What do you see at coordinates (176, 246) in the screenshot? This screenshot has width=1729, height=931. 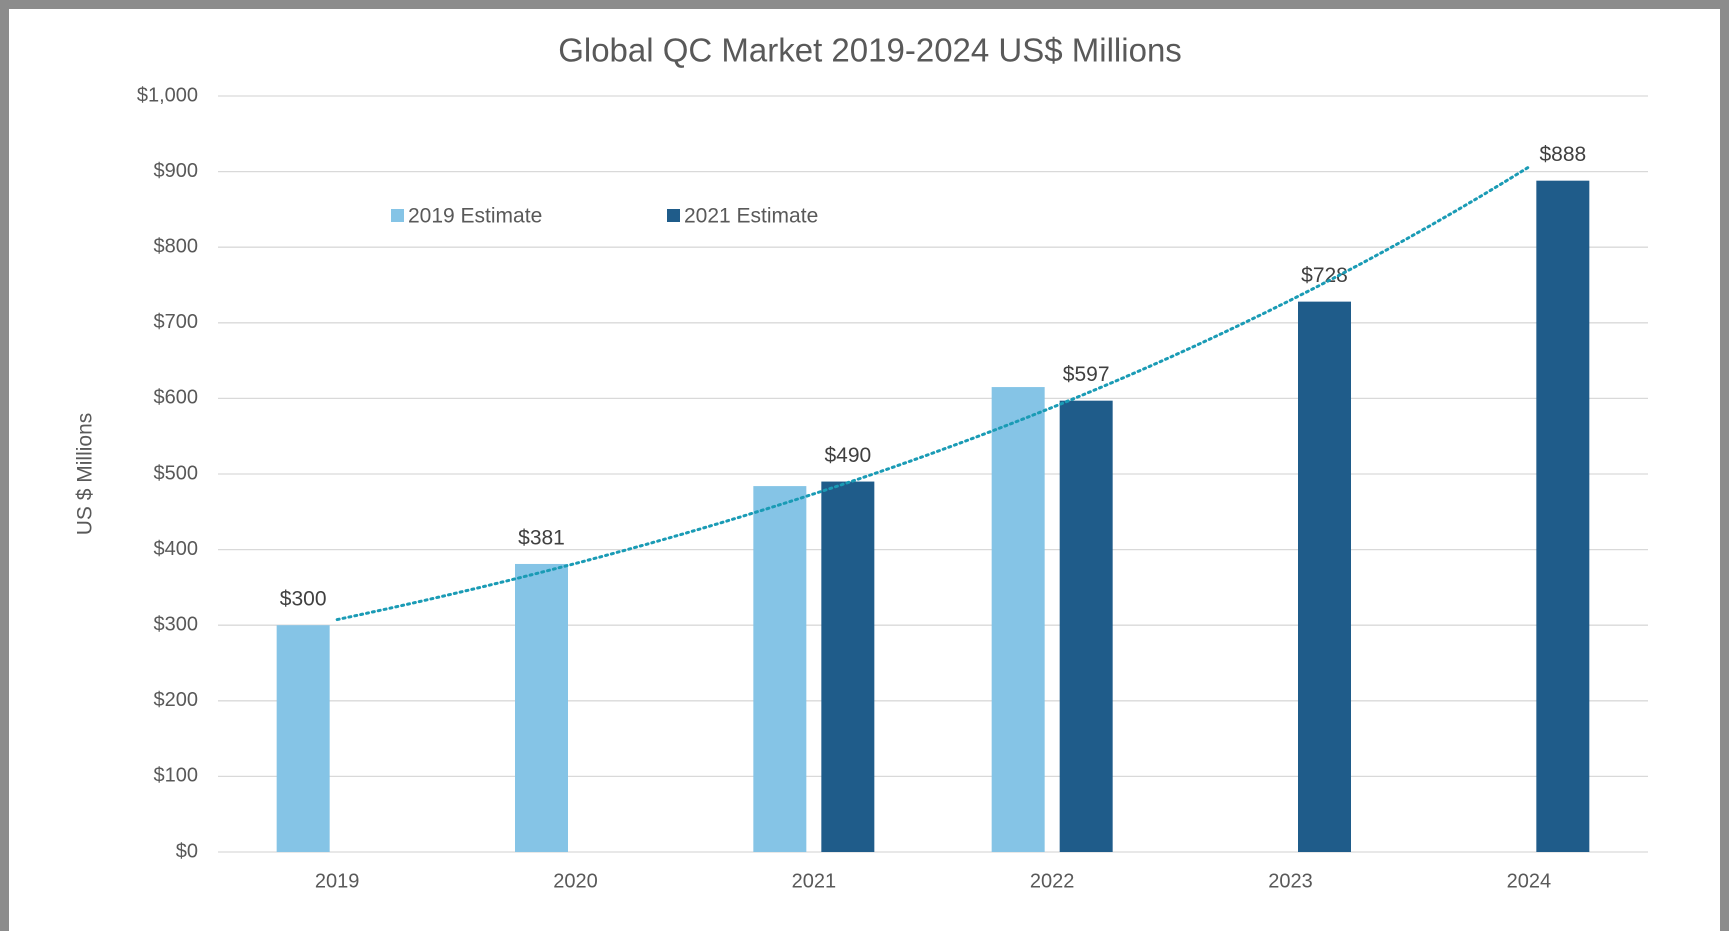 I see `y-tick-label: $800` at bounding box center [176, 246].